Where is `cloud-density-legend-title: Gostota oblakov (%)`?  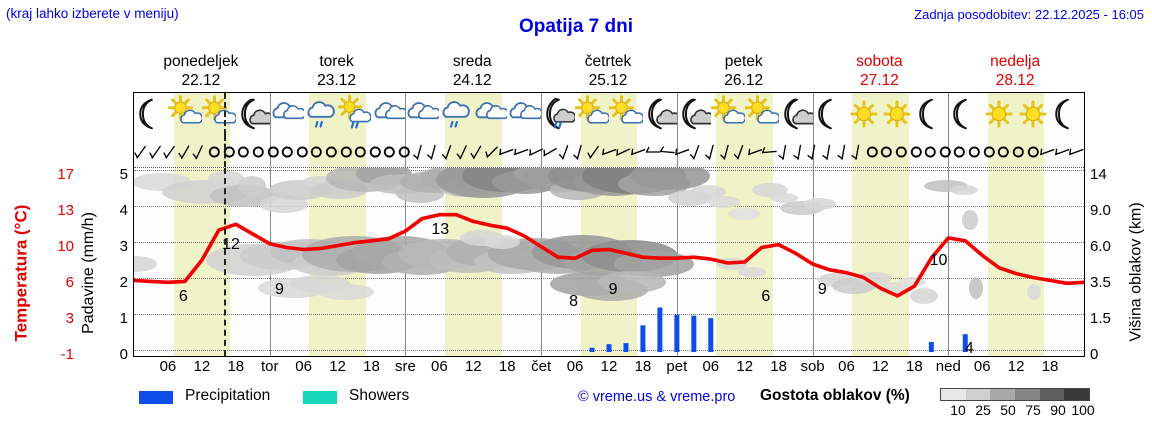
cloud-density-legend-title: Gostota oblakov (%) is located at coordinates (835, 395).